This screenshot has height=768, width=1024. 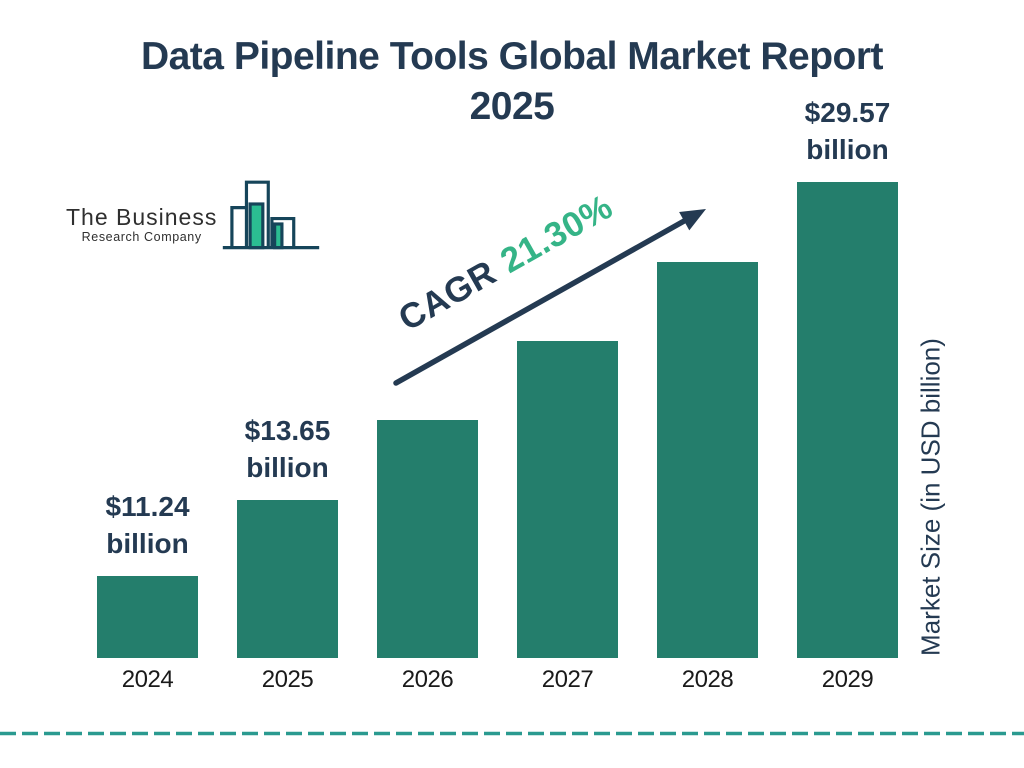 I want to click on company-logo: The Business Research Company, so click(x=193, y=215).